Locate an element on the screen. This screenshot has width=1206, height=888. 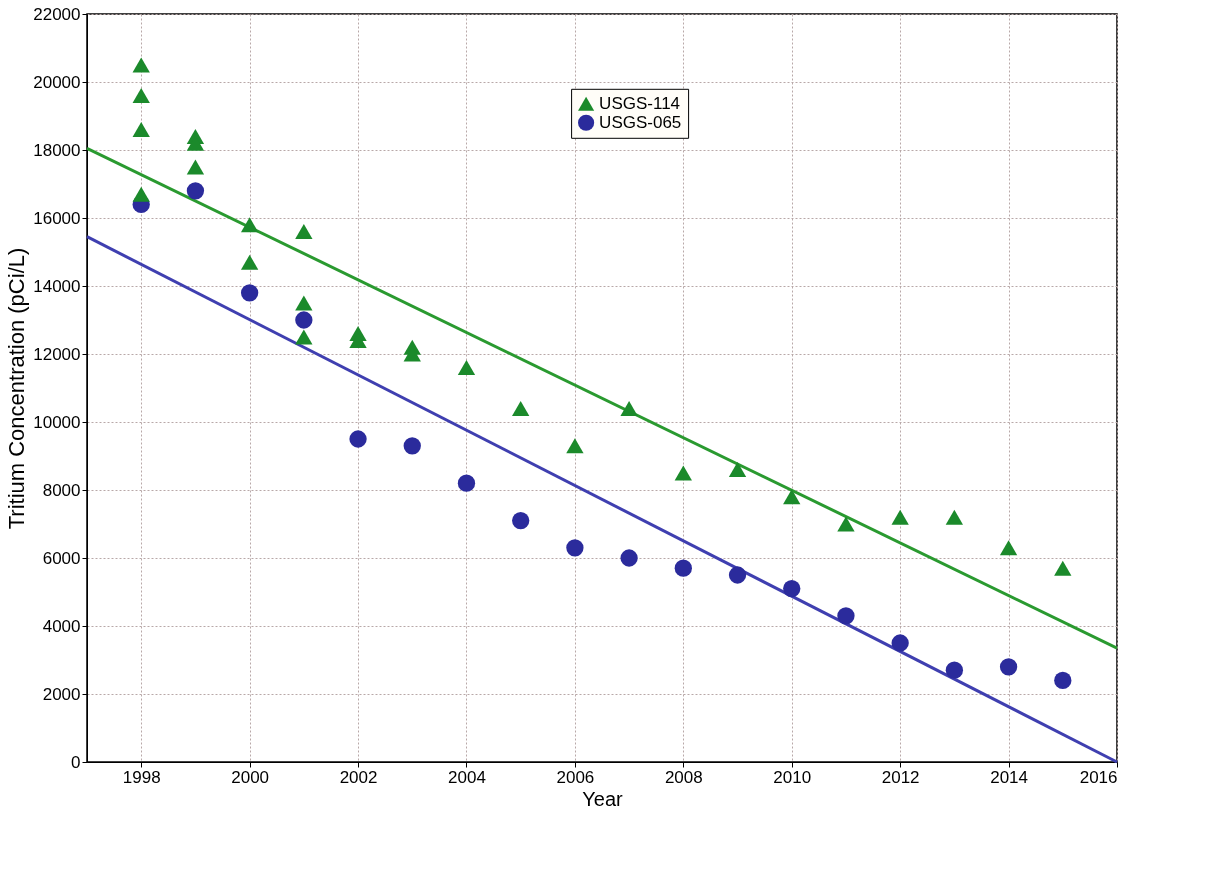
y-tick-label: 12000 is located at coordinates (57, 354).